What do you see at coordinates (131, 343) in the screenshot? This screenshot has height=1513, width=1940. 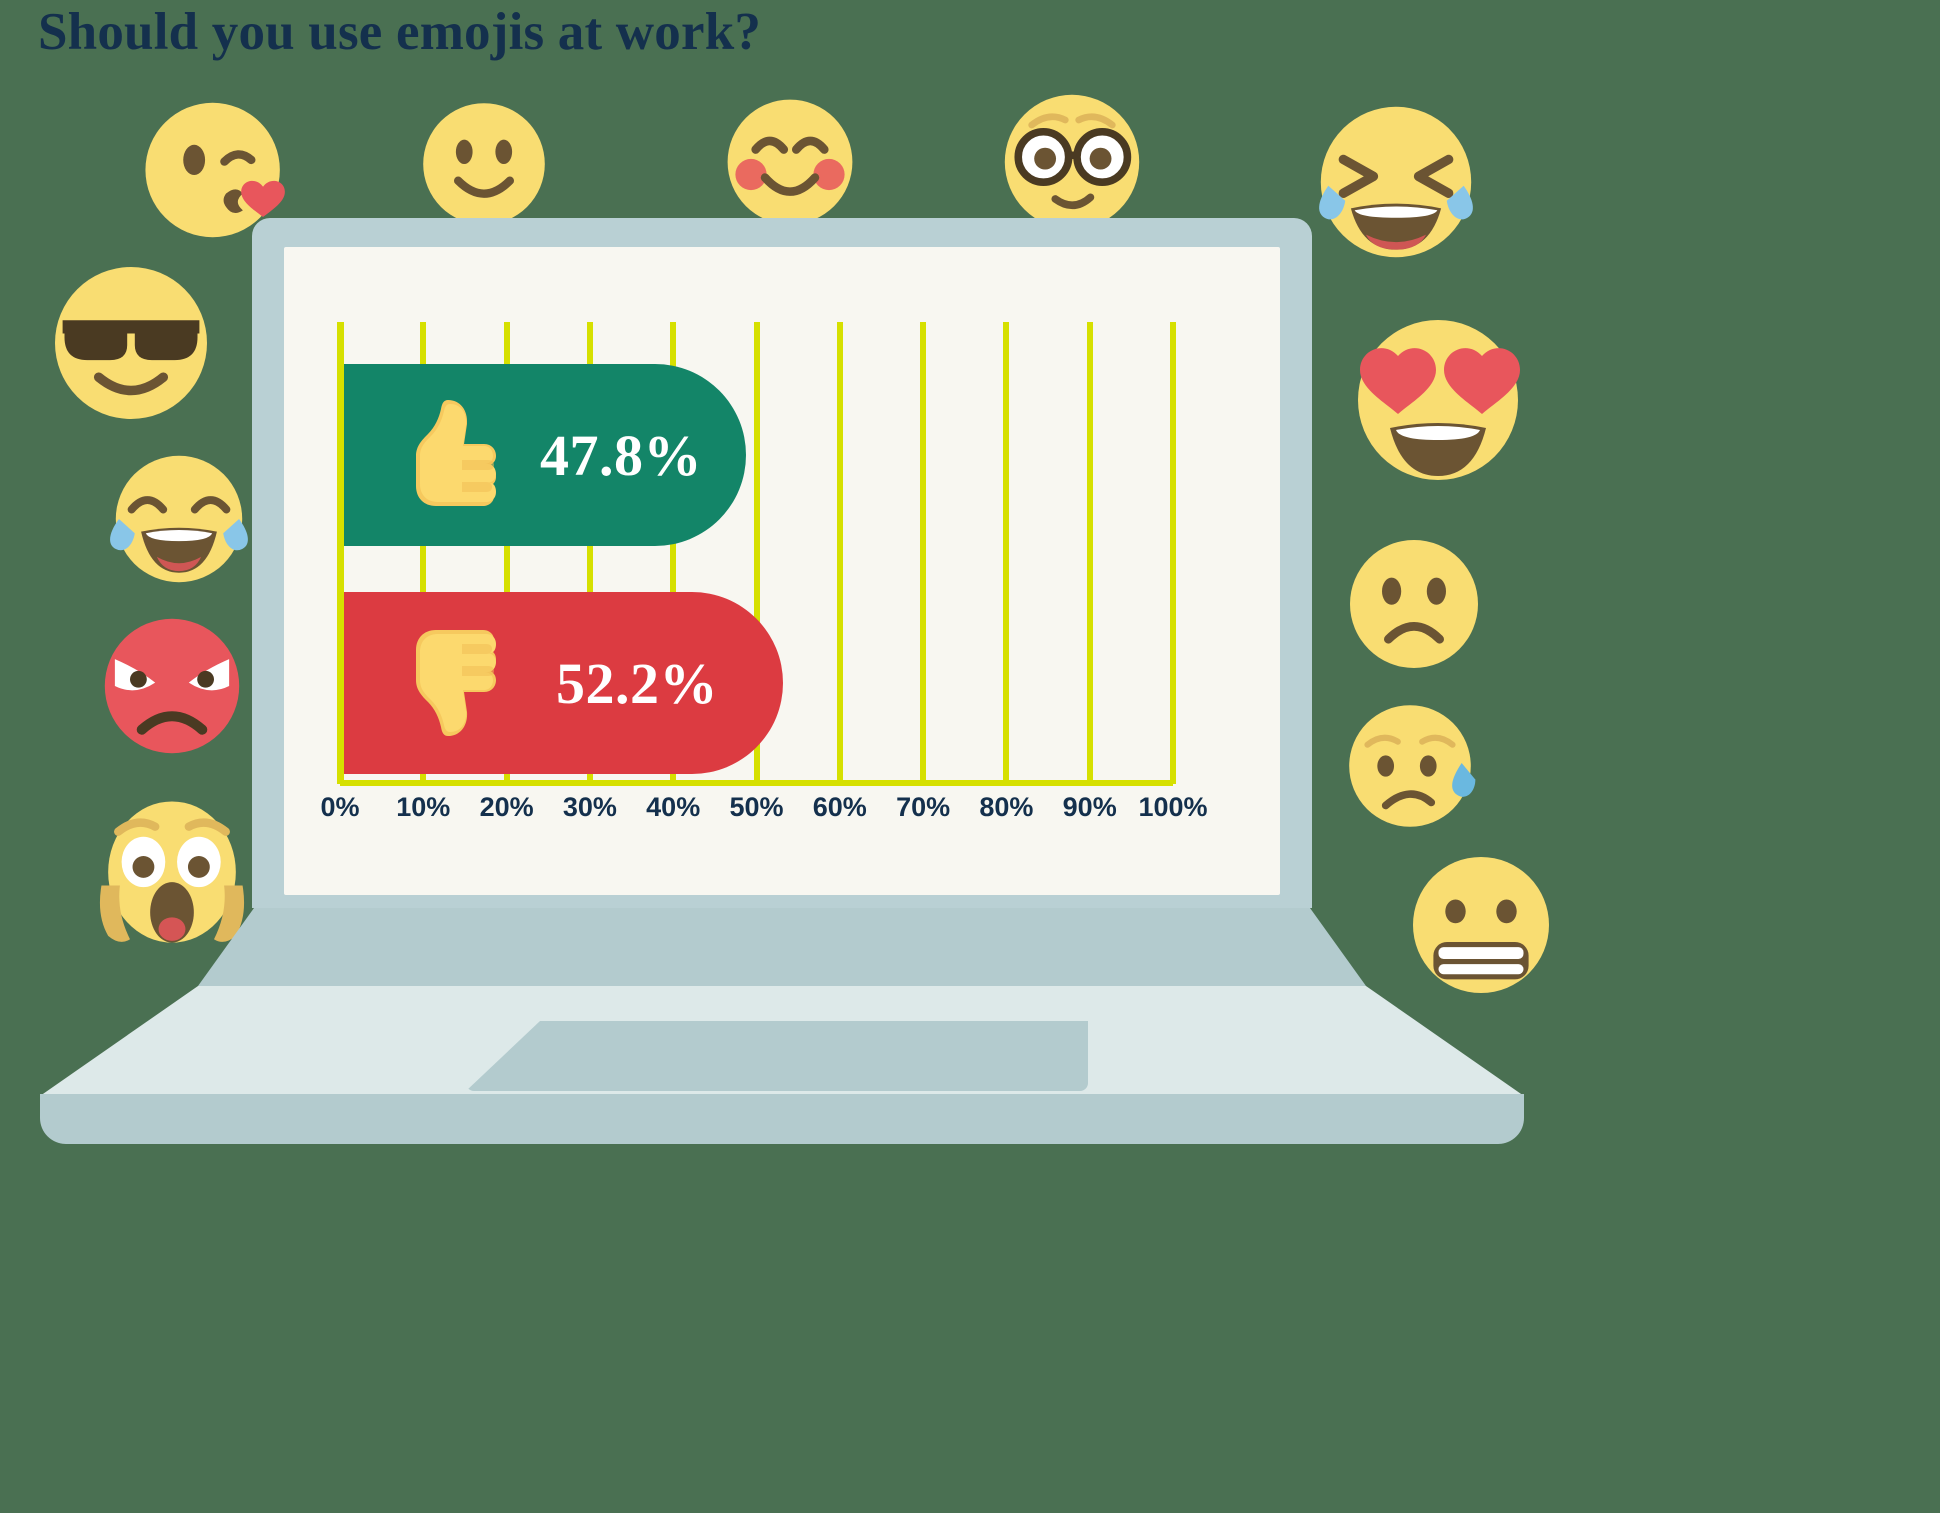 I see `sunglasses-emoji` at bounding box center [131, 343].